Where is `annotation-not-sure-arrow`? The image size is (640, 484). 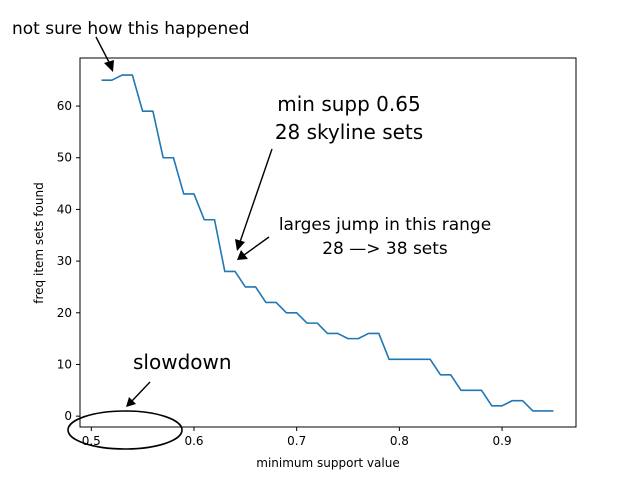 annotation-not-sure-arrow is located at coordinates (103, 51).